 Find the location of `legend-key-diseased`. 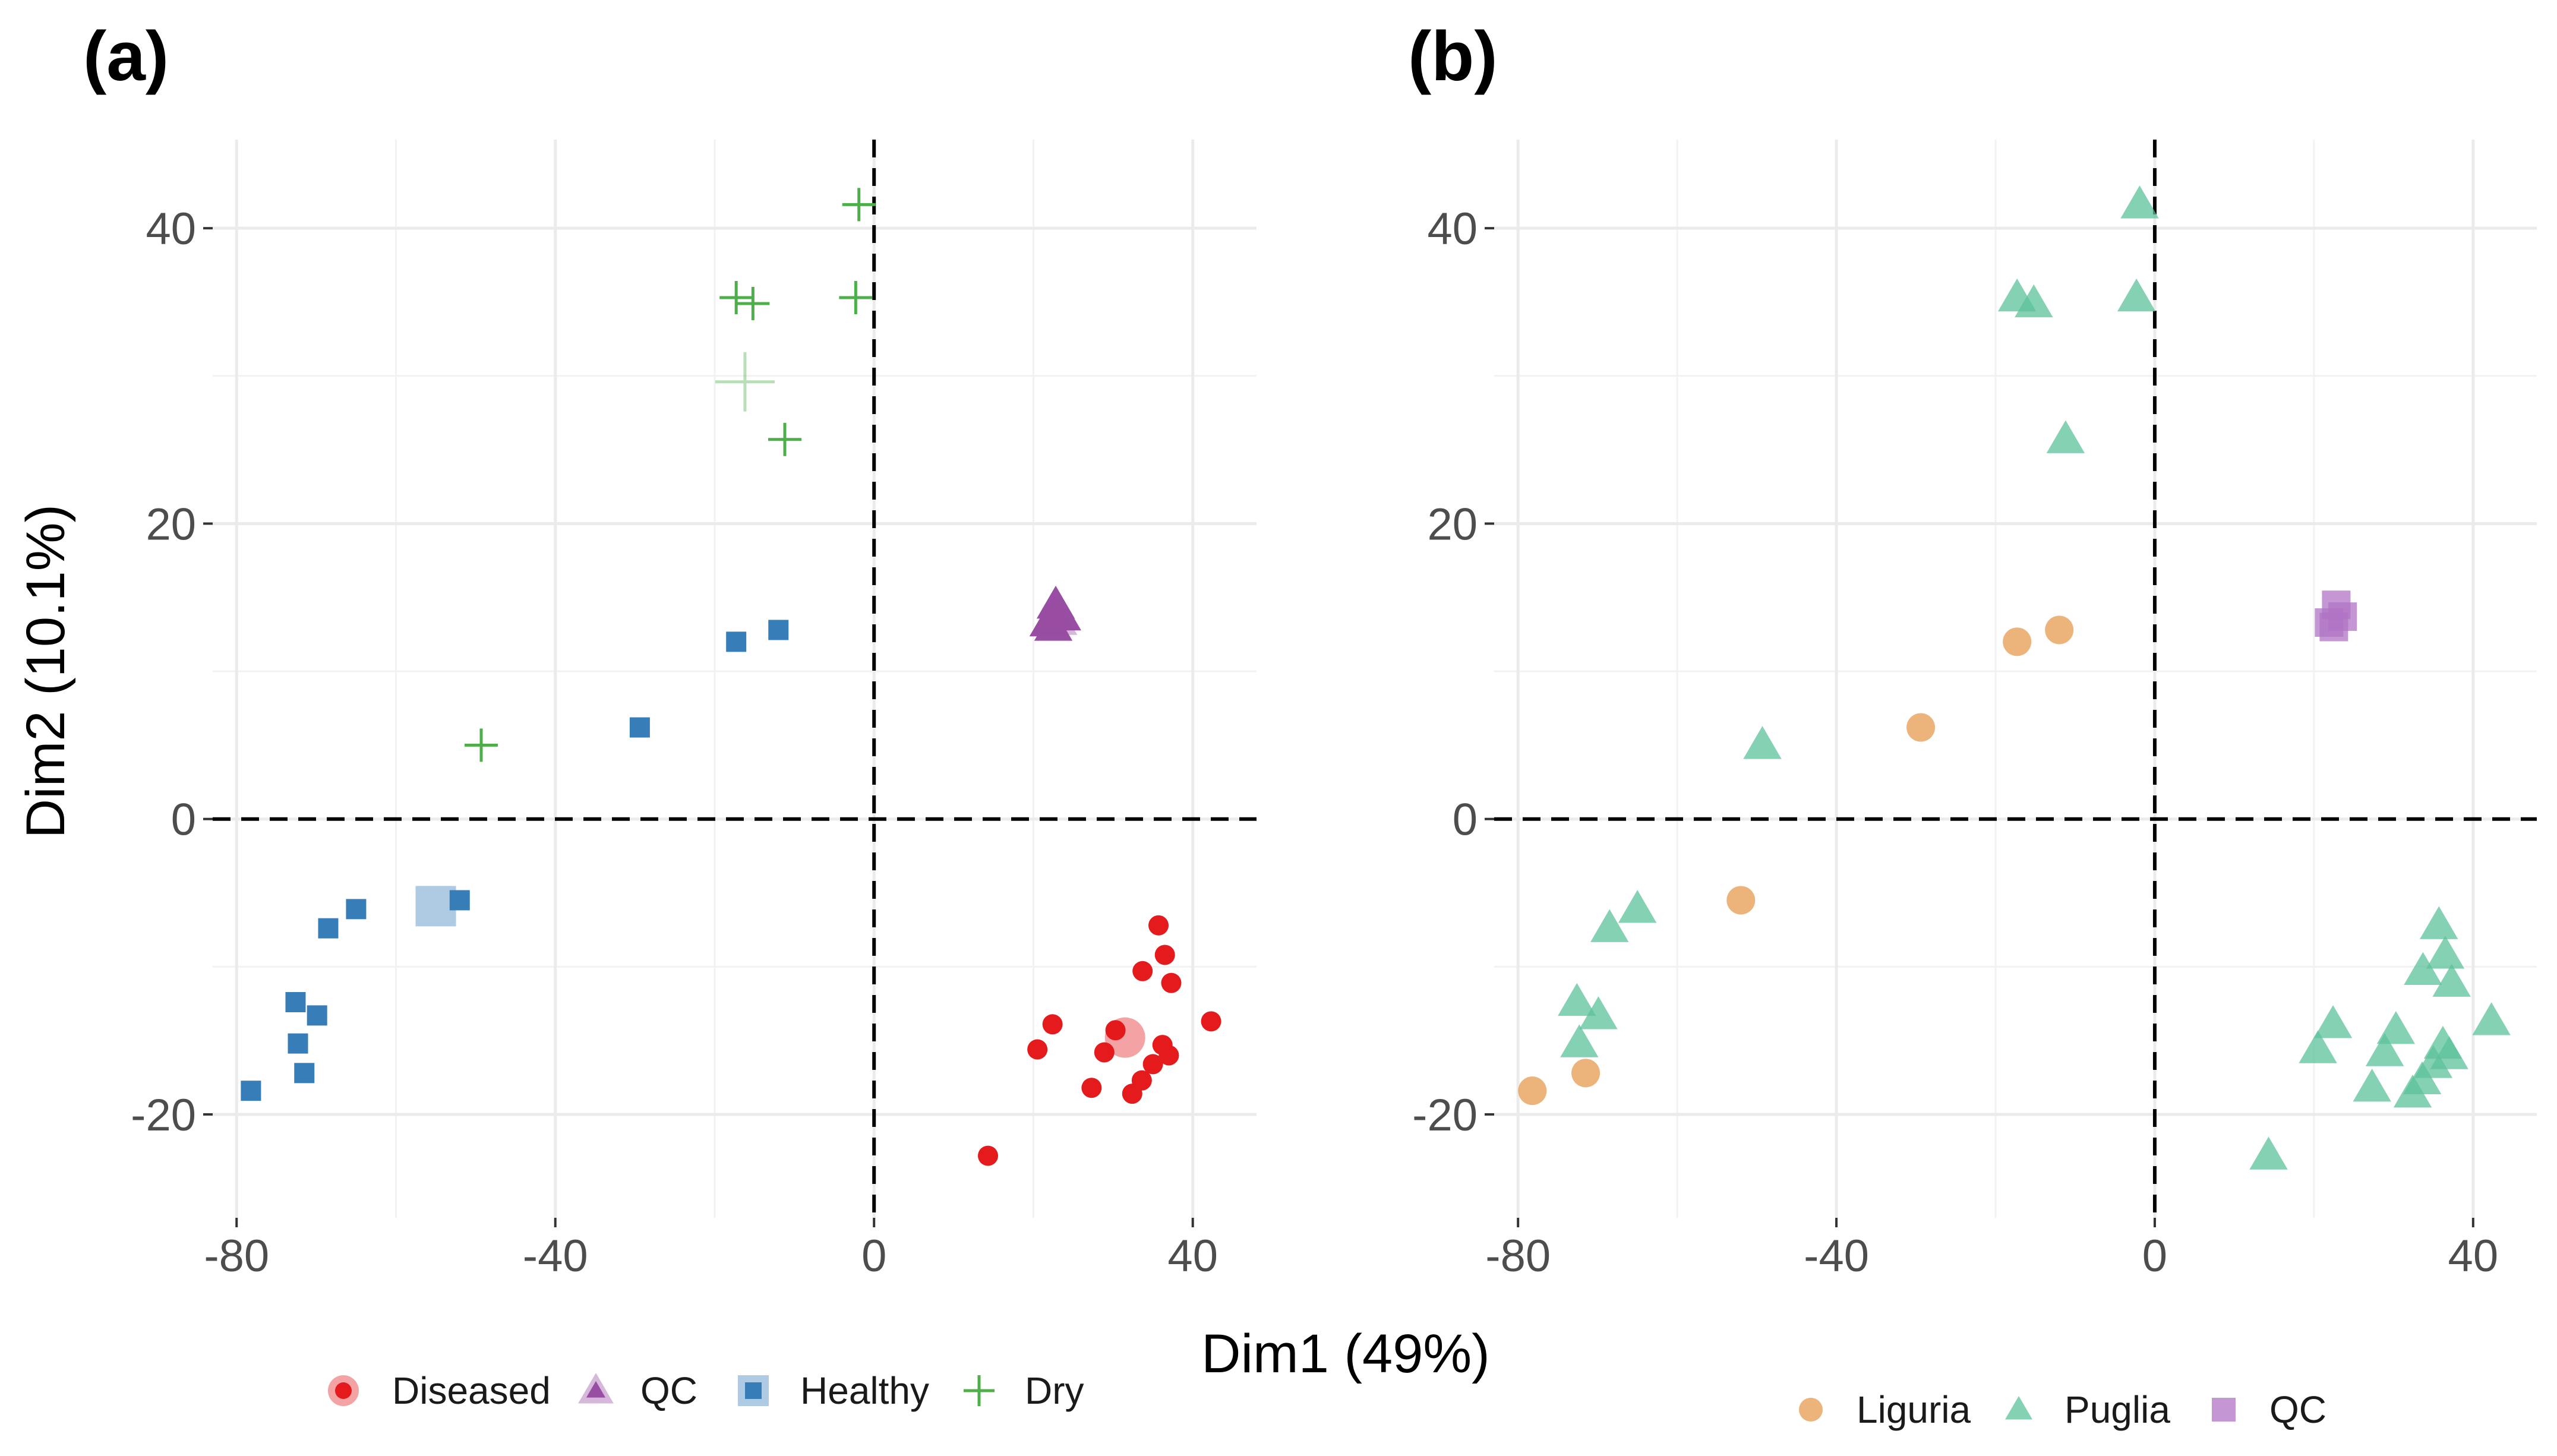

legend-key-diseased is located at coordinates (343, 1390).